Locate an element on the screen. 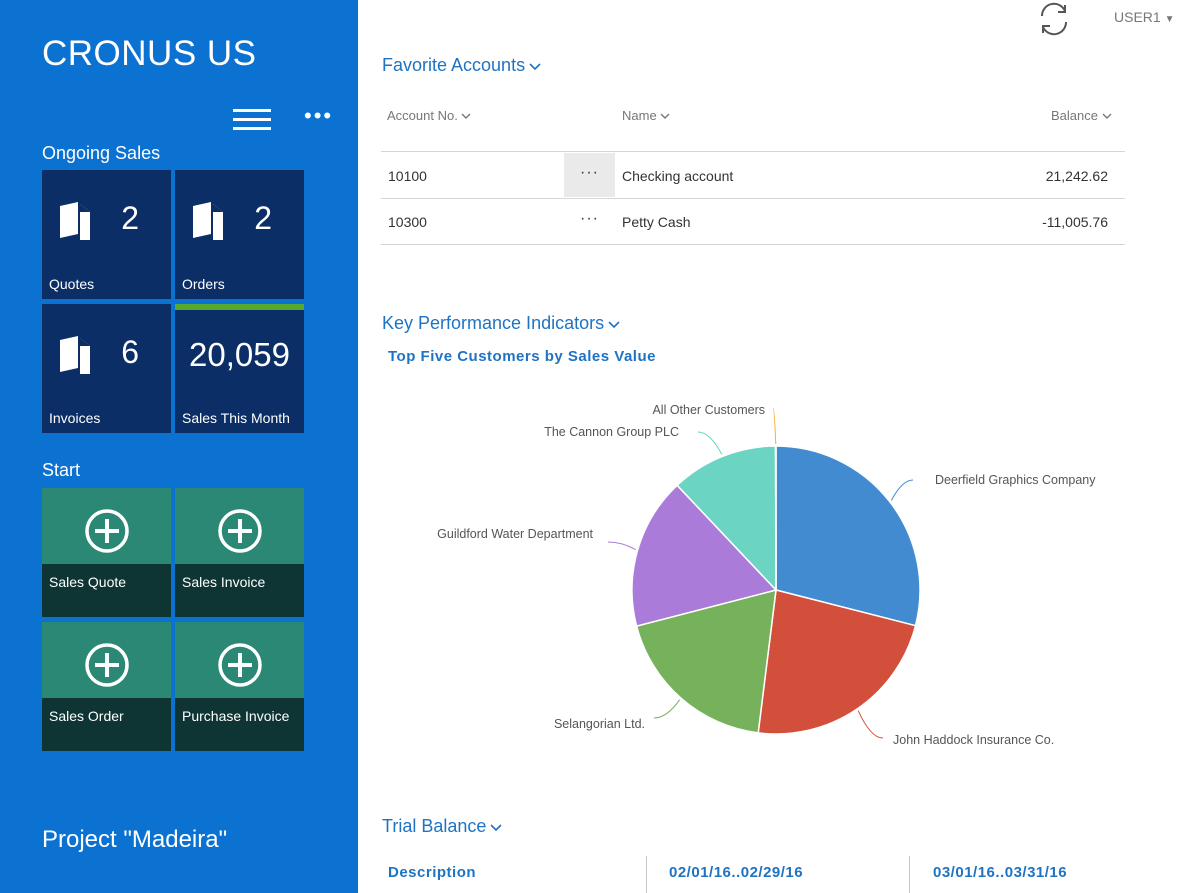 This screenshot has height=893, width=1193. user-menu: USER1 ▼ is located at coordinates (1144, 17).